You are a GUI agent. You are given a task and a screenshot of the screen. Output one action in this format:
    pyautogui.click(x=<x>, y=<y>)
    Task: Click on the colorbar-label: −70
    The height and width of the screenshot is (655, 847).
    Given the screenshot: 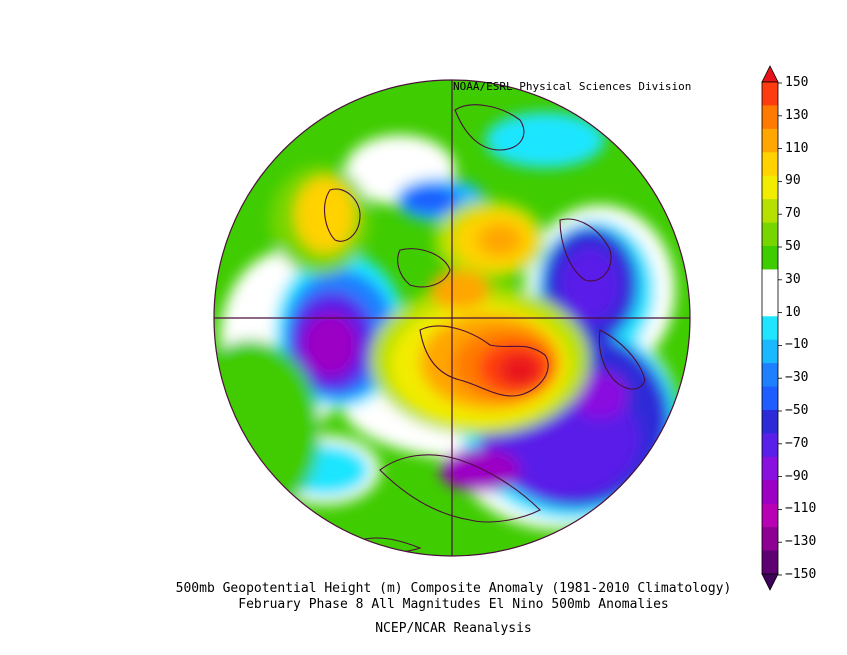 What is the action you would take?
    pyautogui.click(x=797, y=443)
    